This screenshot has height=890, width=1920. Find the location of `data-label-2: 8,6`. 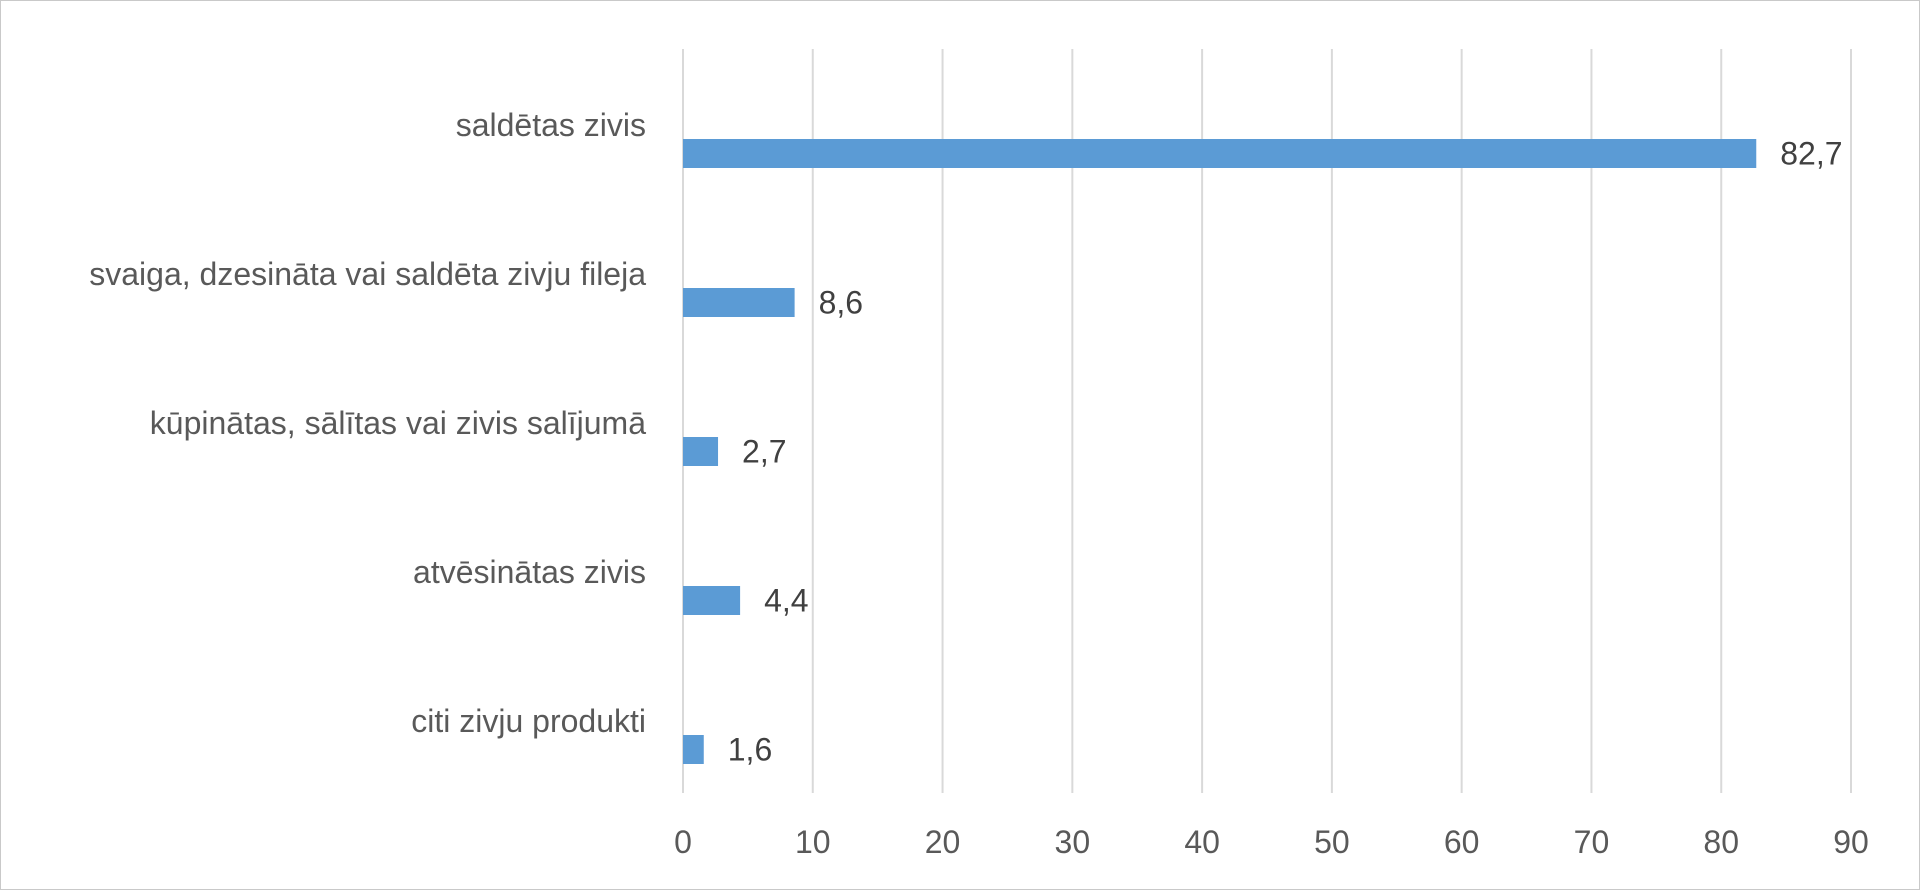

data-label-2: 8,6 is located at coordinates (841, 303).